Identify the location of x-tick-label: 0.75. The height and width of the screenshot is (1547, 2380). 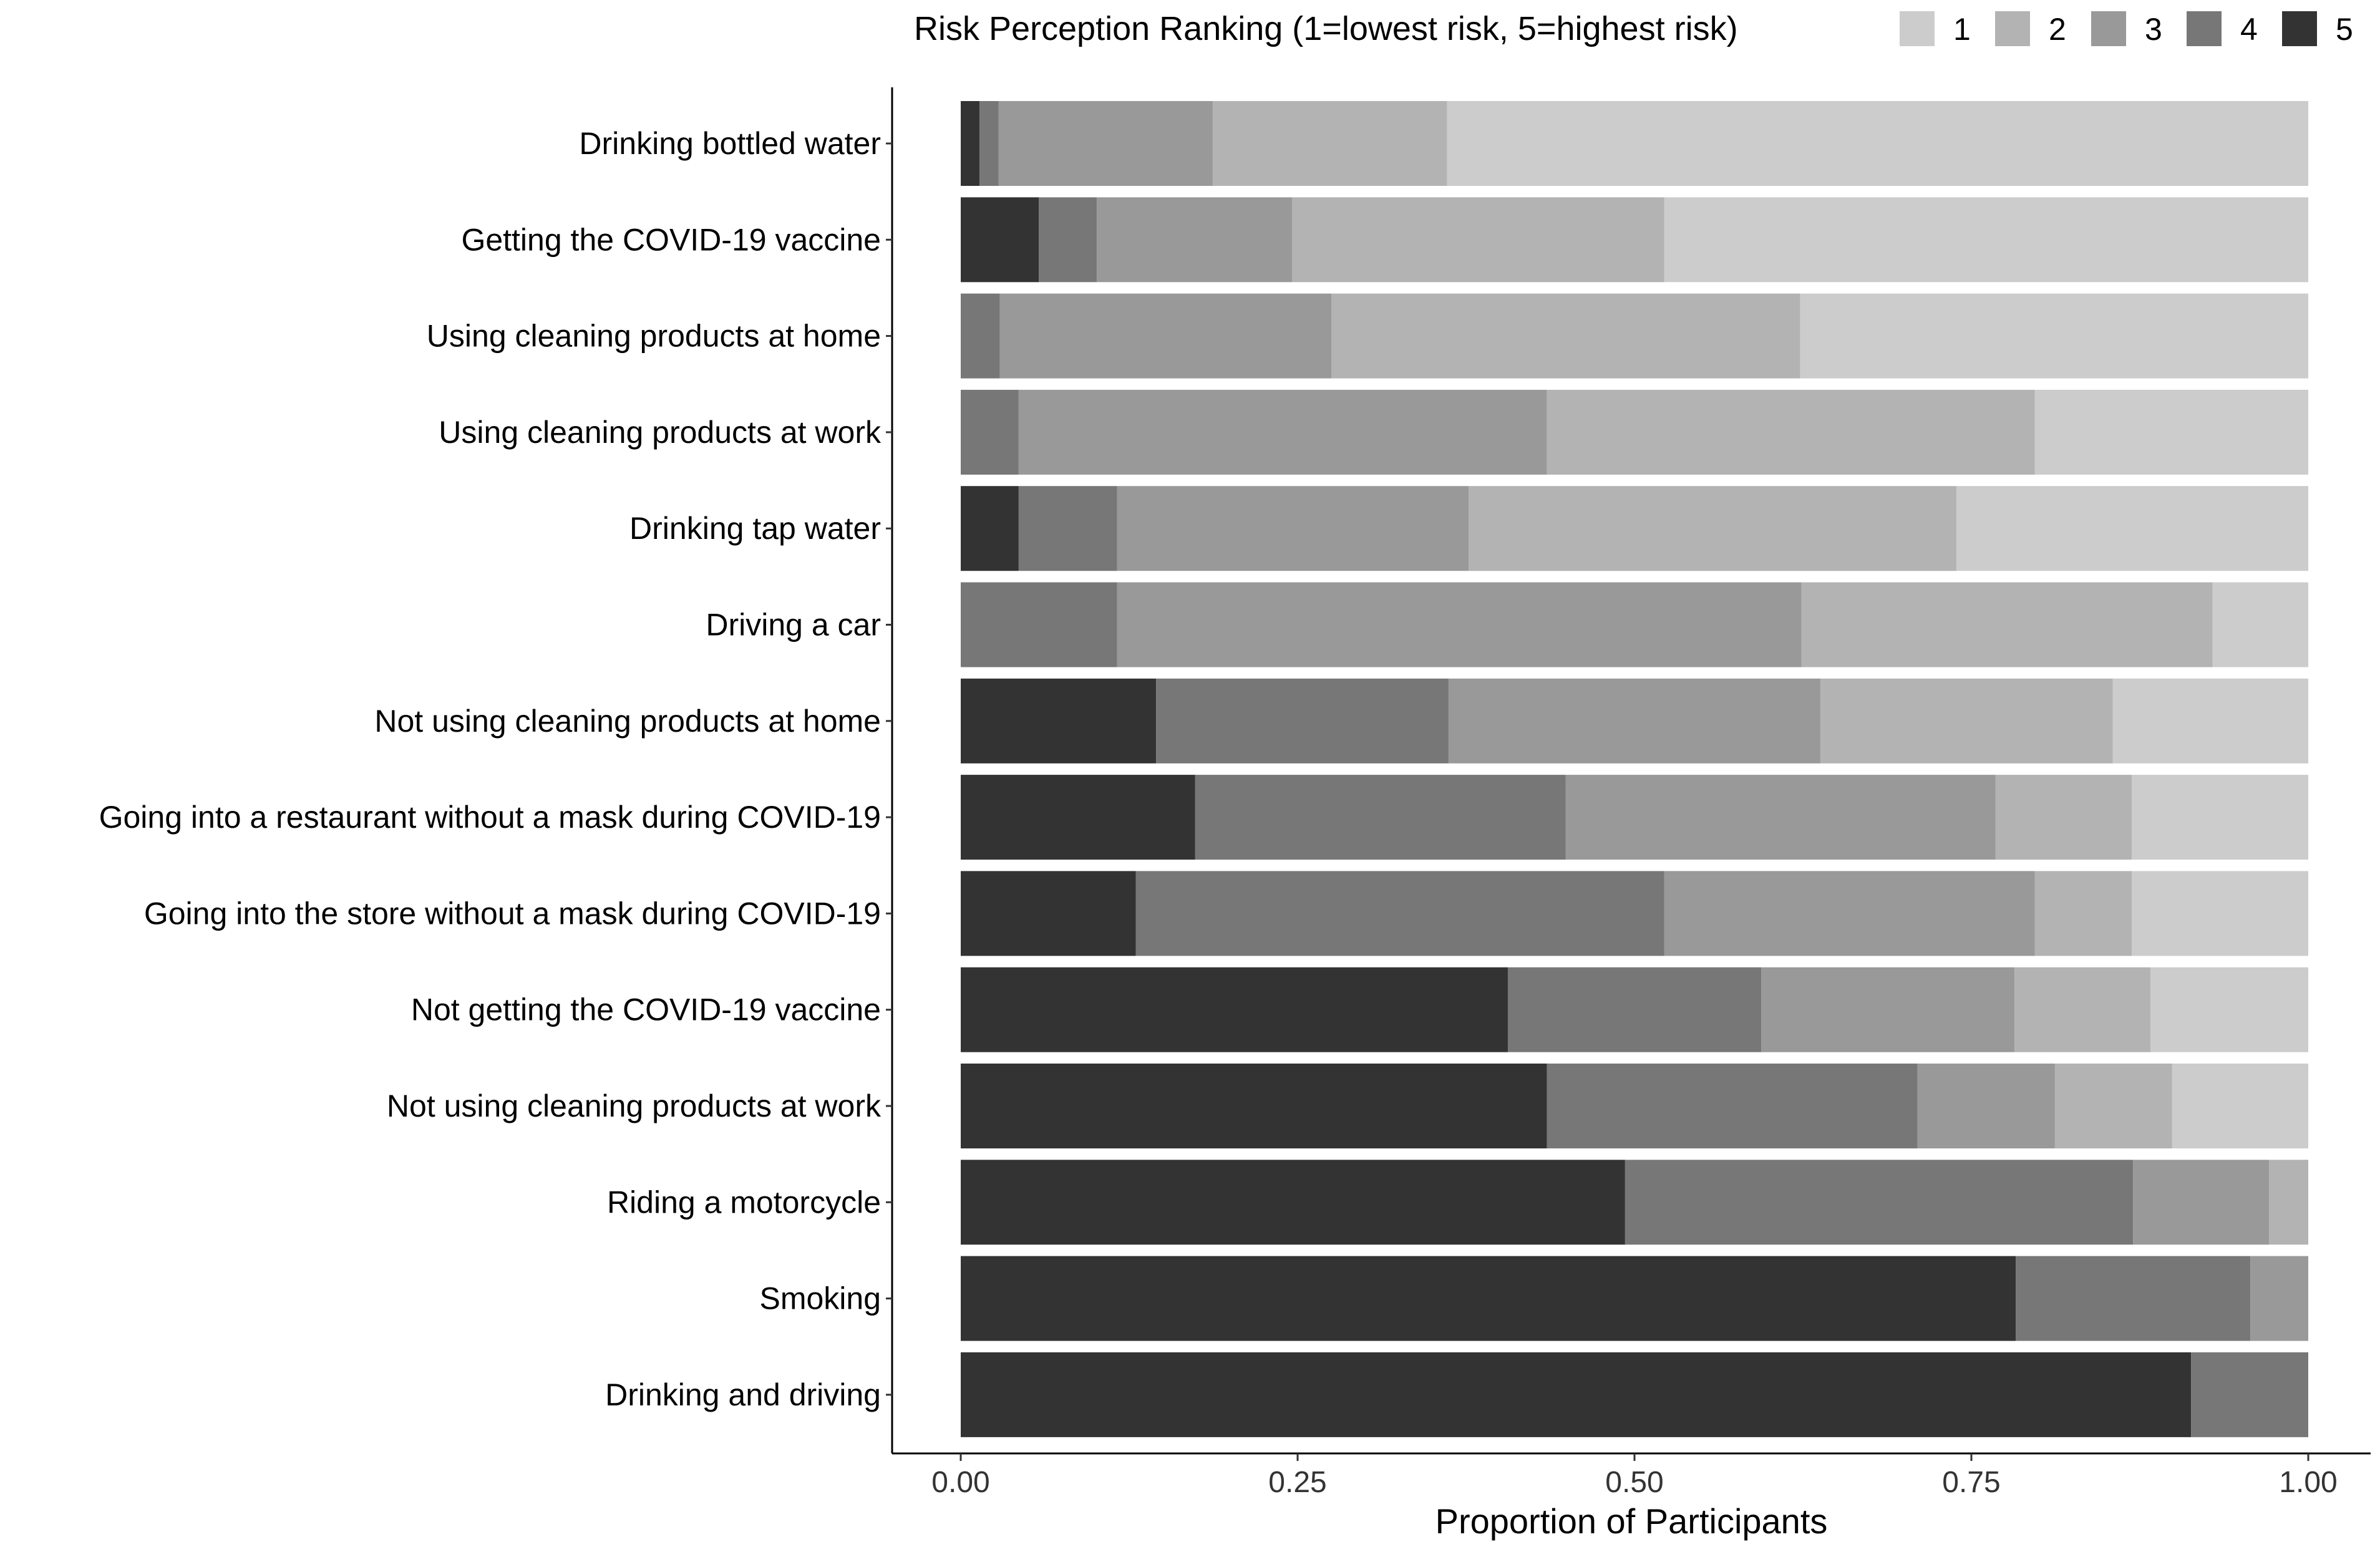
(1971, 1483).